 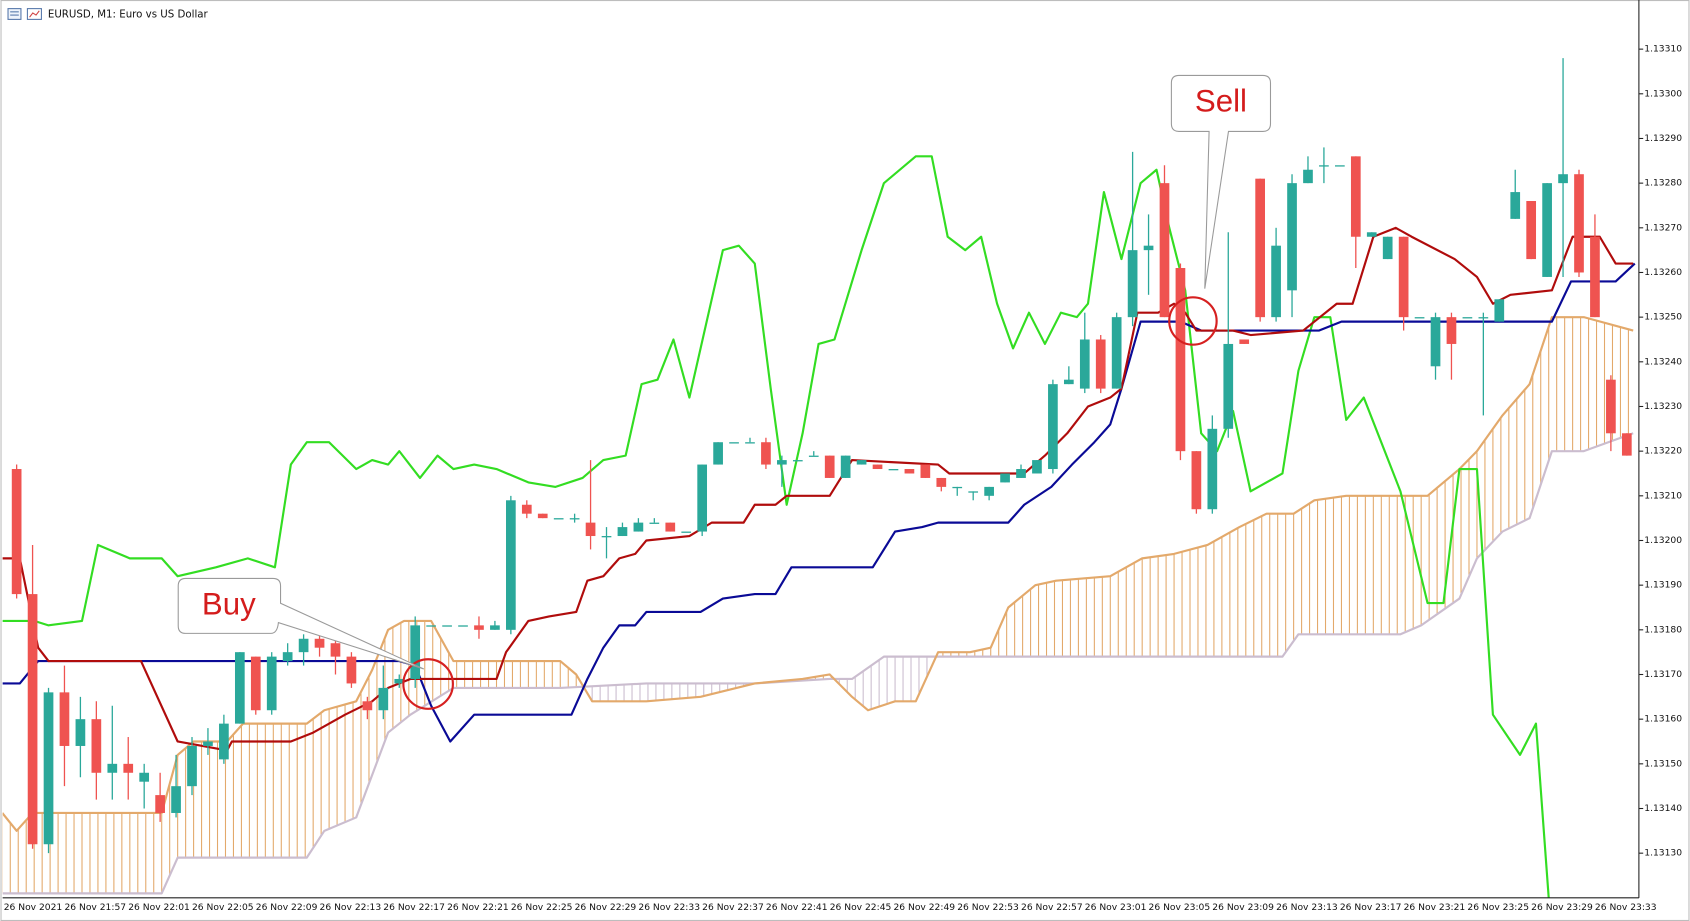 What do you see at coordinates (1663, 541) in the screenshot?
I see `y-tick-label: 1.13200` at bounding box center [1663, 541].